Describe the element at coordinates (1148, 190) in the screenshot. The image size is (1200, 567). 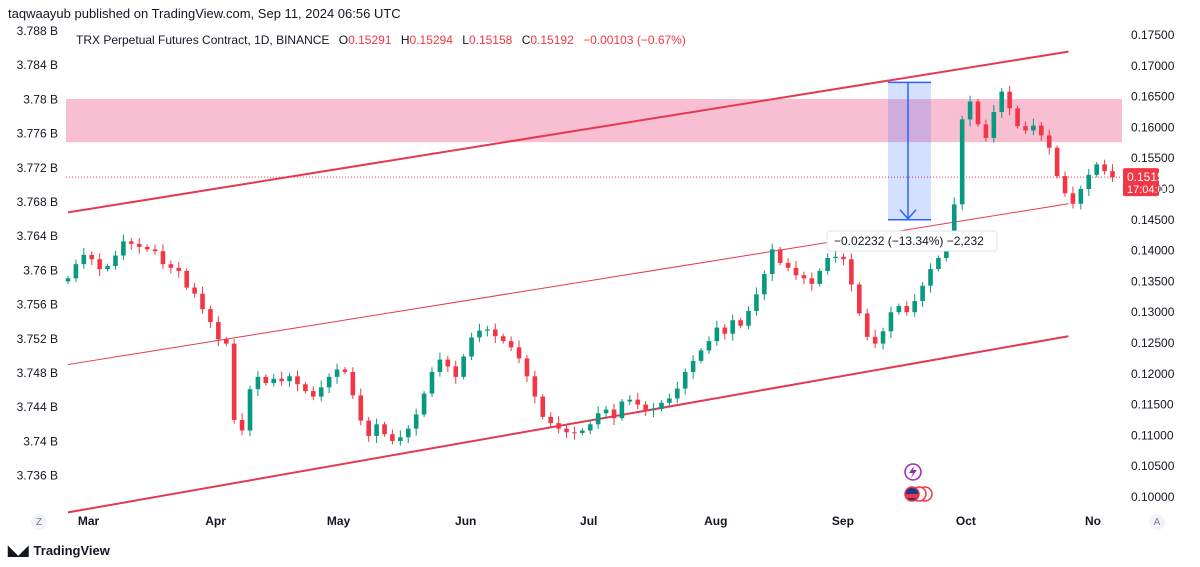
I see `price-tag-countdown: 17:04:00` at that location.